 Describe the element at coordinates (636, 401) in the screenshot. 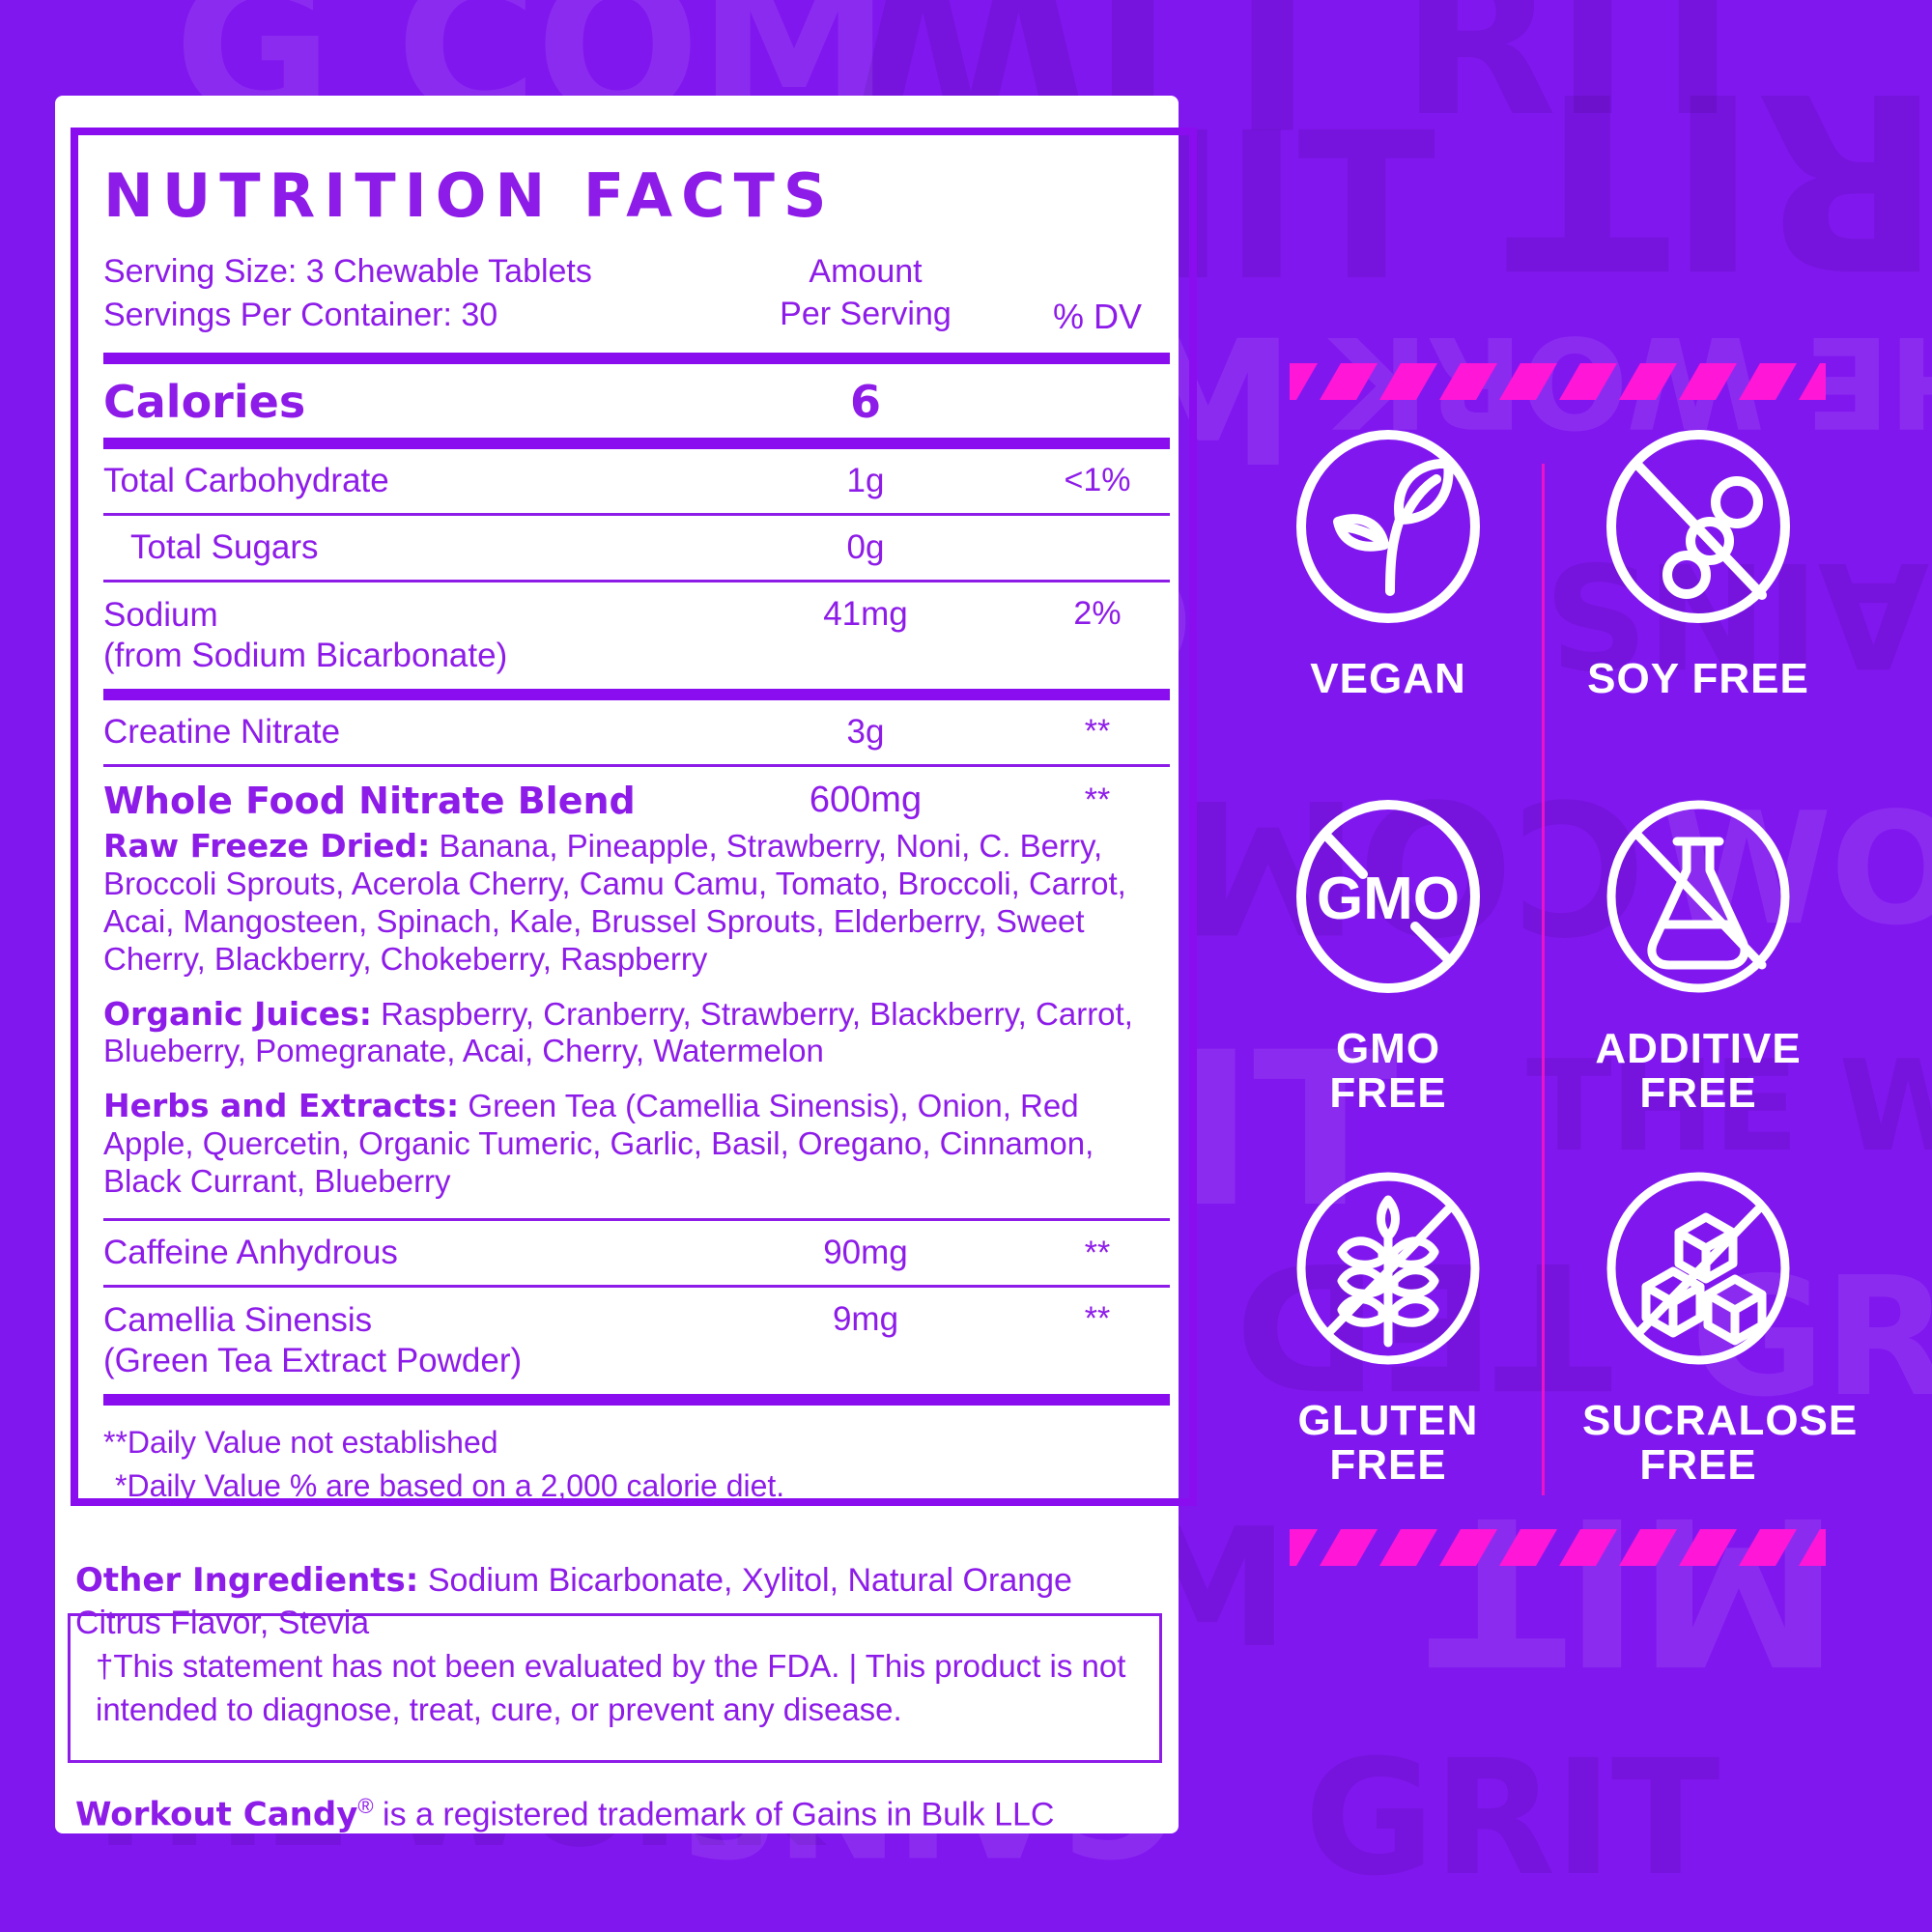

I see `calories-row: Calories 6` at that location.